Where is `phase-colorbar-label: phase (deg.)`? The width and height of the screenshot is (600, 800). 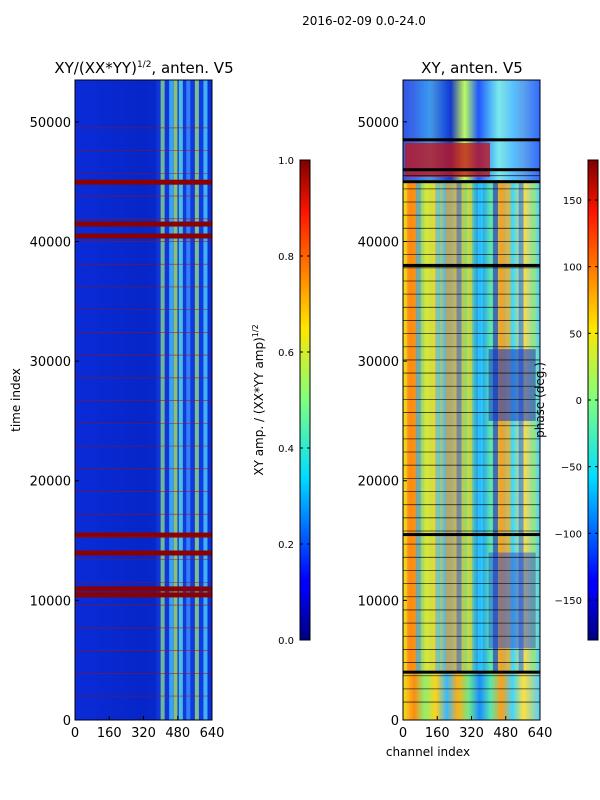 phase-colorbar-label: phase (deg.) is located at coordinates (540, 400).